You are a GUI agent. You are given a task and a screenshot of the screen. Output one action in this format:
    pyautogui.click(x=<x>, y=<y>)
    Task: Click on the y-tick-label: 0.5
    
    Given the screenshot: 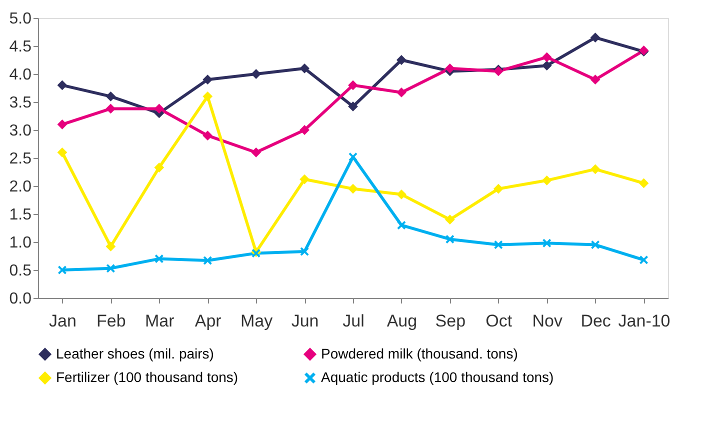 What is the action you would take?
    pyautogui.click(x=20, y=271)
    